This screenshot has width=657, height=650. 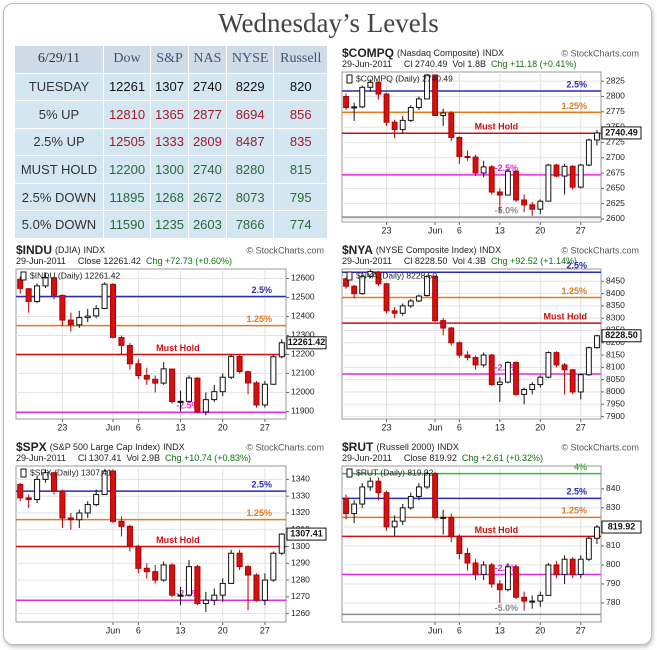 What do you see at coordinates (300, 512) in the screenshot?
I see `y-tick-label: 1320` at bounding box center [300, 512].